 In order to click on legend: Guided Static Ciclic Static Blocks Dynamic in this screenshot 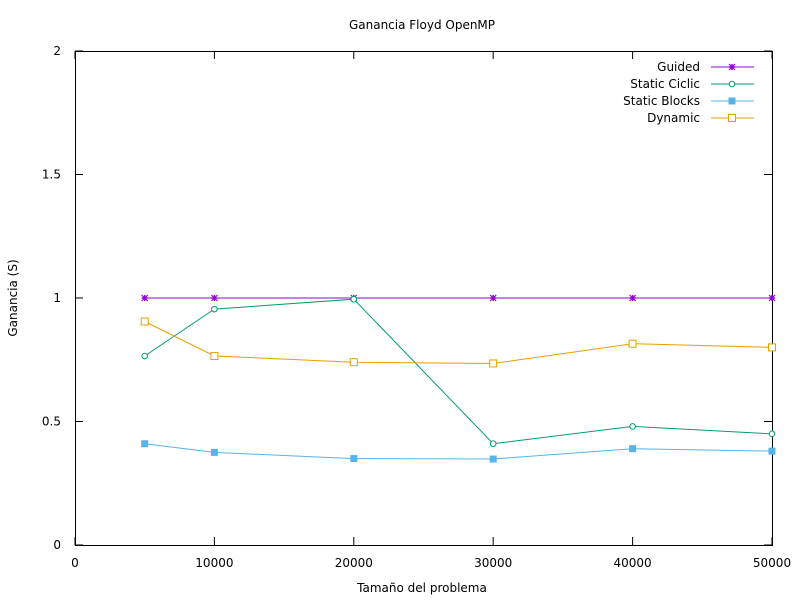, I will do `click(688, 92)`.